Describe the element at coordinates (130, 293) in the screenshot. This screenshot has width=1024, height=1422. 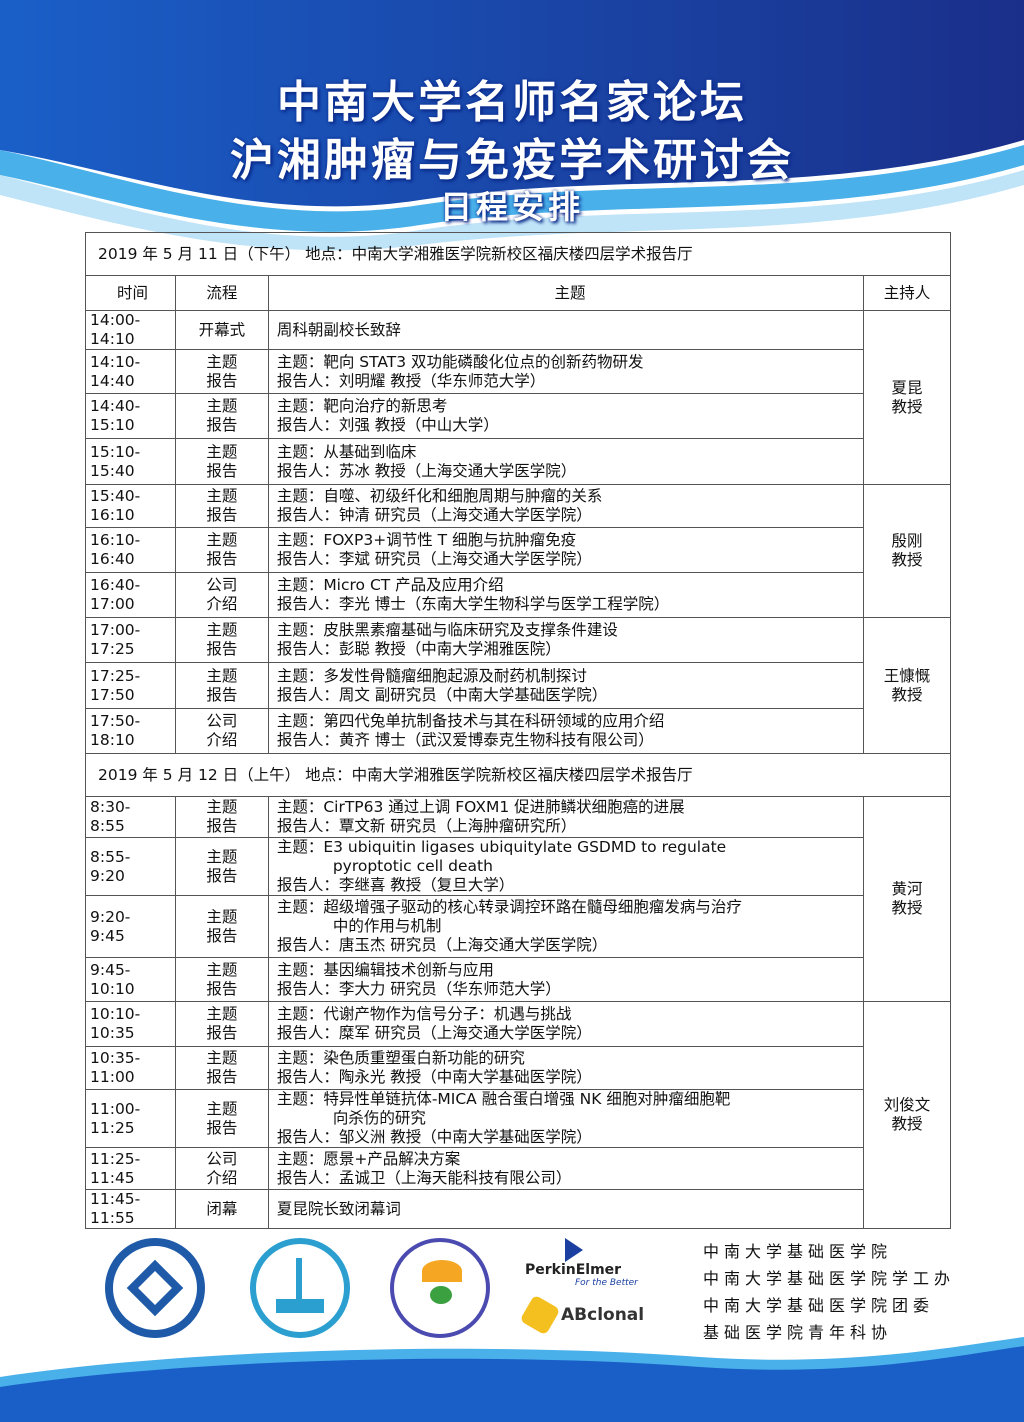
I see `header-time: 时间` at that location.